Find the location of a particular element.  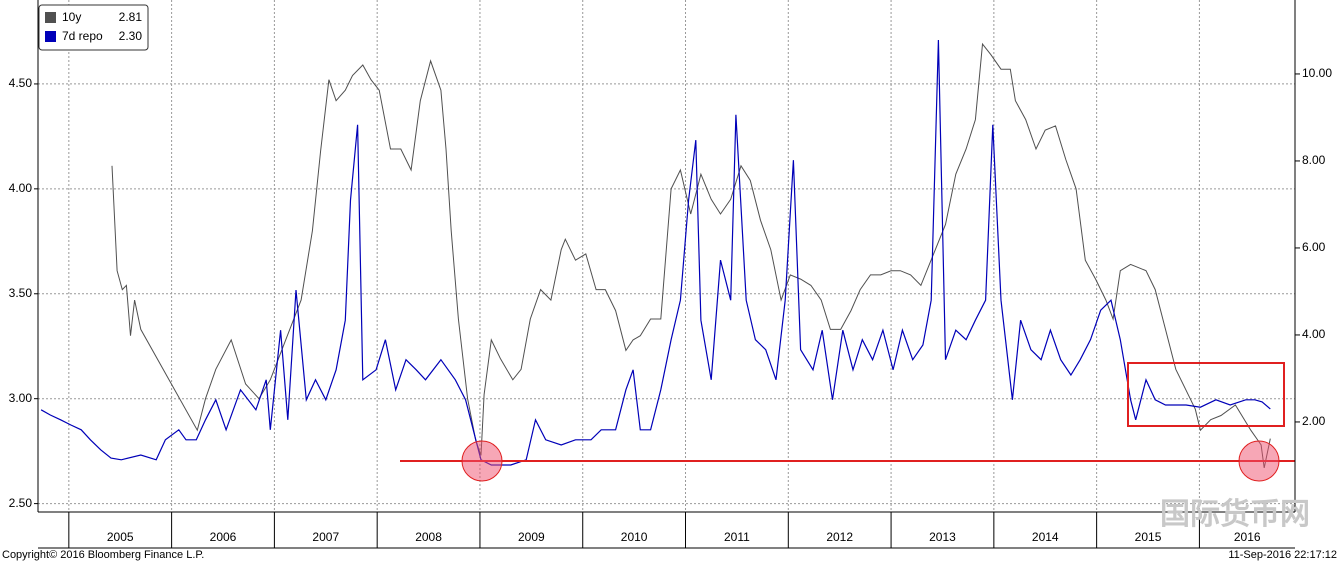

y-tick-label: 4.00 is located at coordinates (21, 188).